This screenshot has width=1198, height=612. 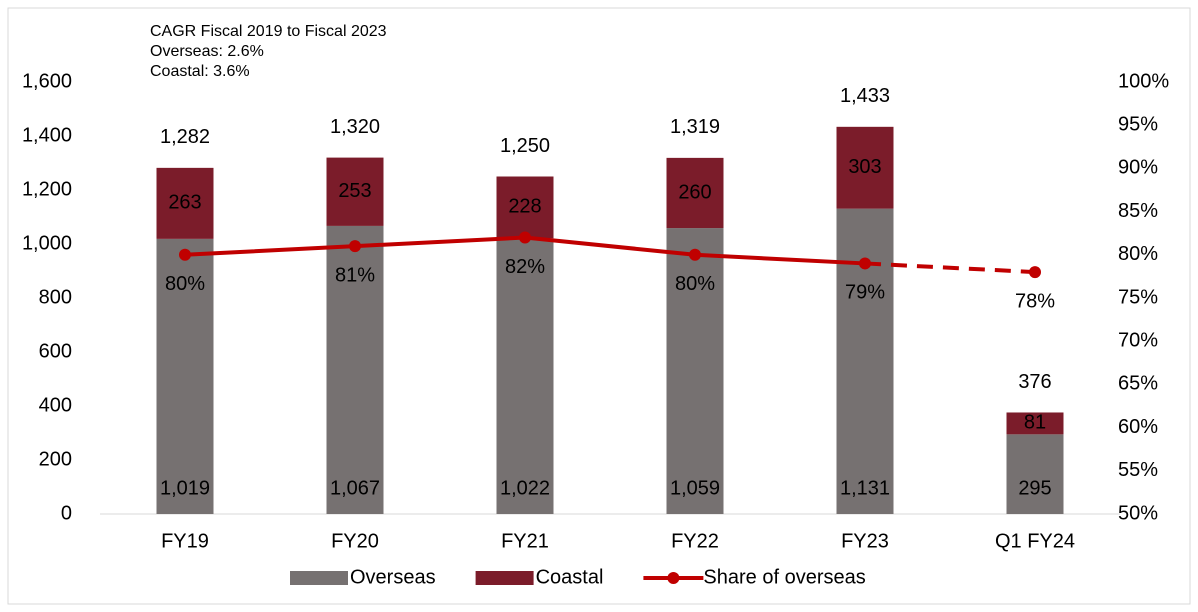 What do you see at coordinates (695, 488) in the screenshot?
I see `data-label: 1,059` at bounding box center [695, 488].